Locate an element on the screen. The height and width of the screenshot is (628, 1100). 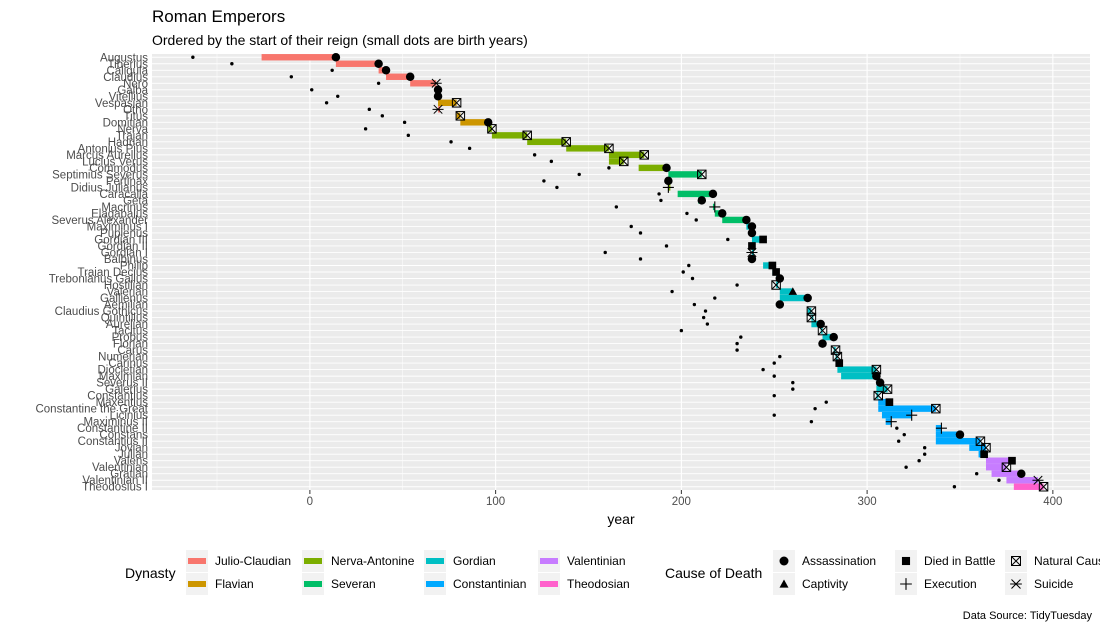
birth-dot-claudius-gothicus is located at coordinates (705, 311).